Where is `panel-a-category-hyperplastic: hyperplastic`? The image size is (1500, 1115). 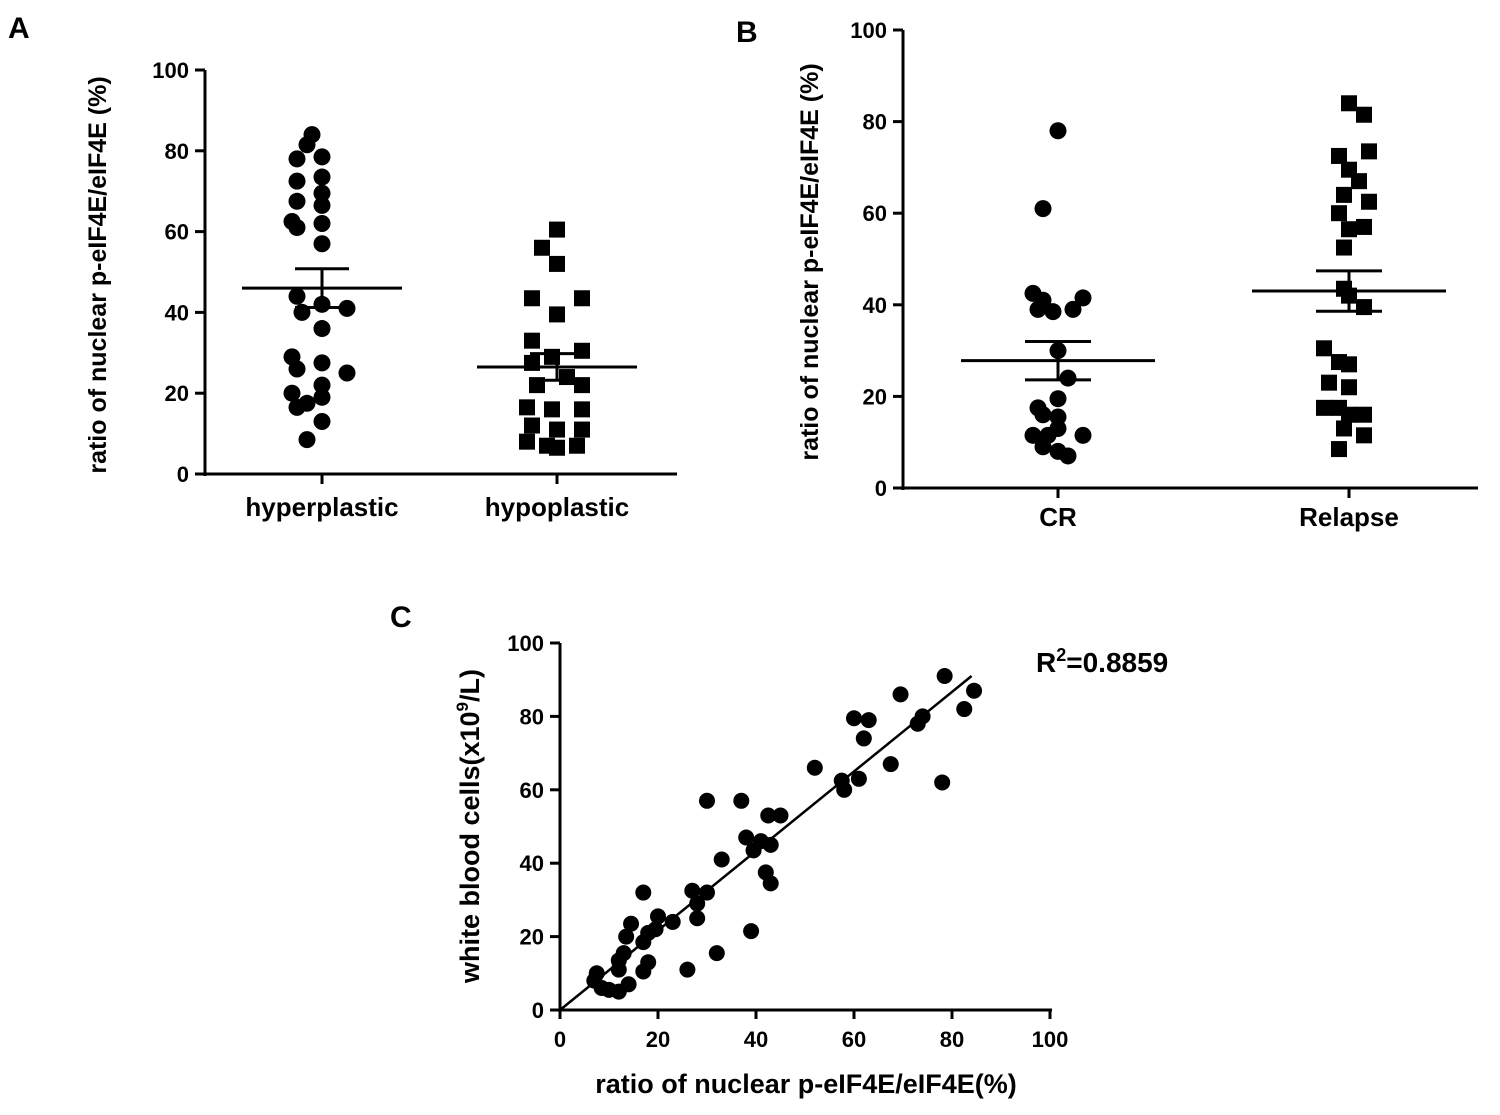 panel-a-category-hyperplastic: hyperplastic is located at coordinates (321, 507).